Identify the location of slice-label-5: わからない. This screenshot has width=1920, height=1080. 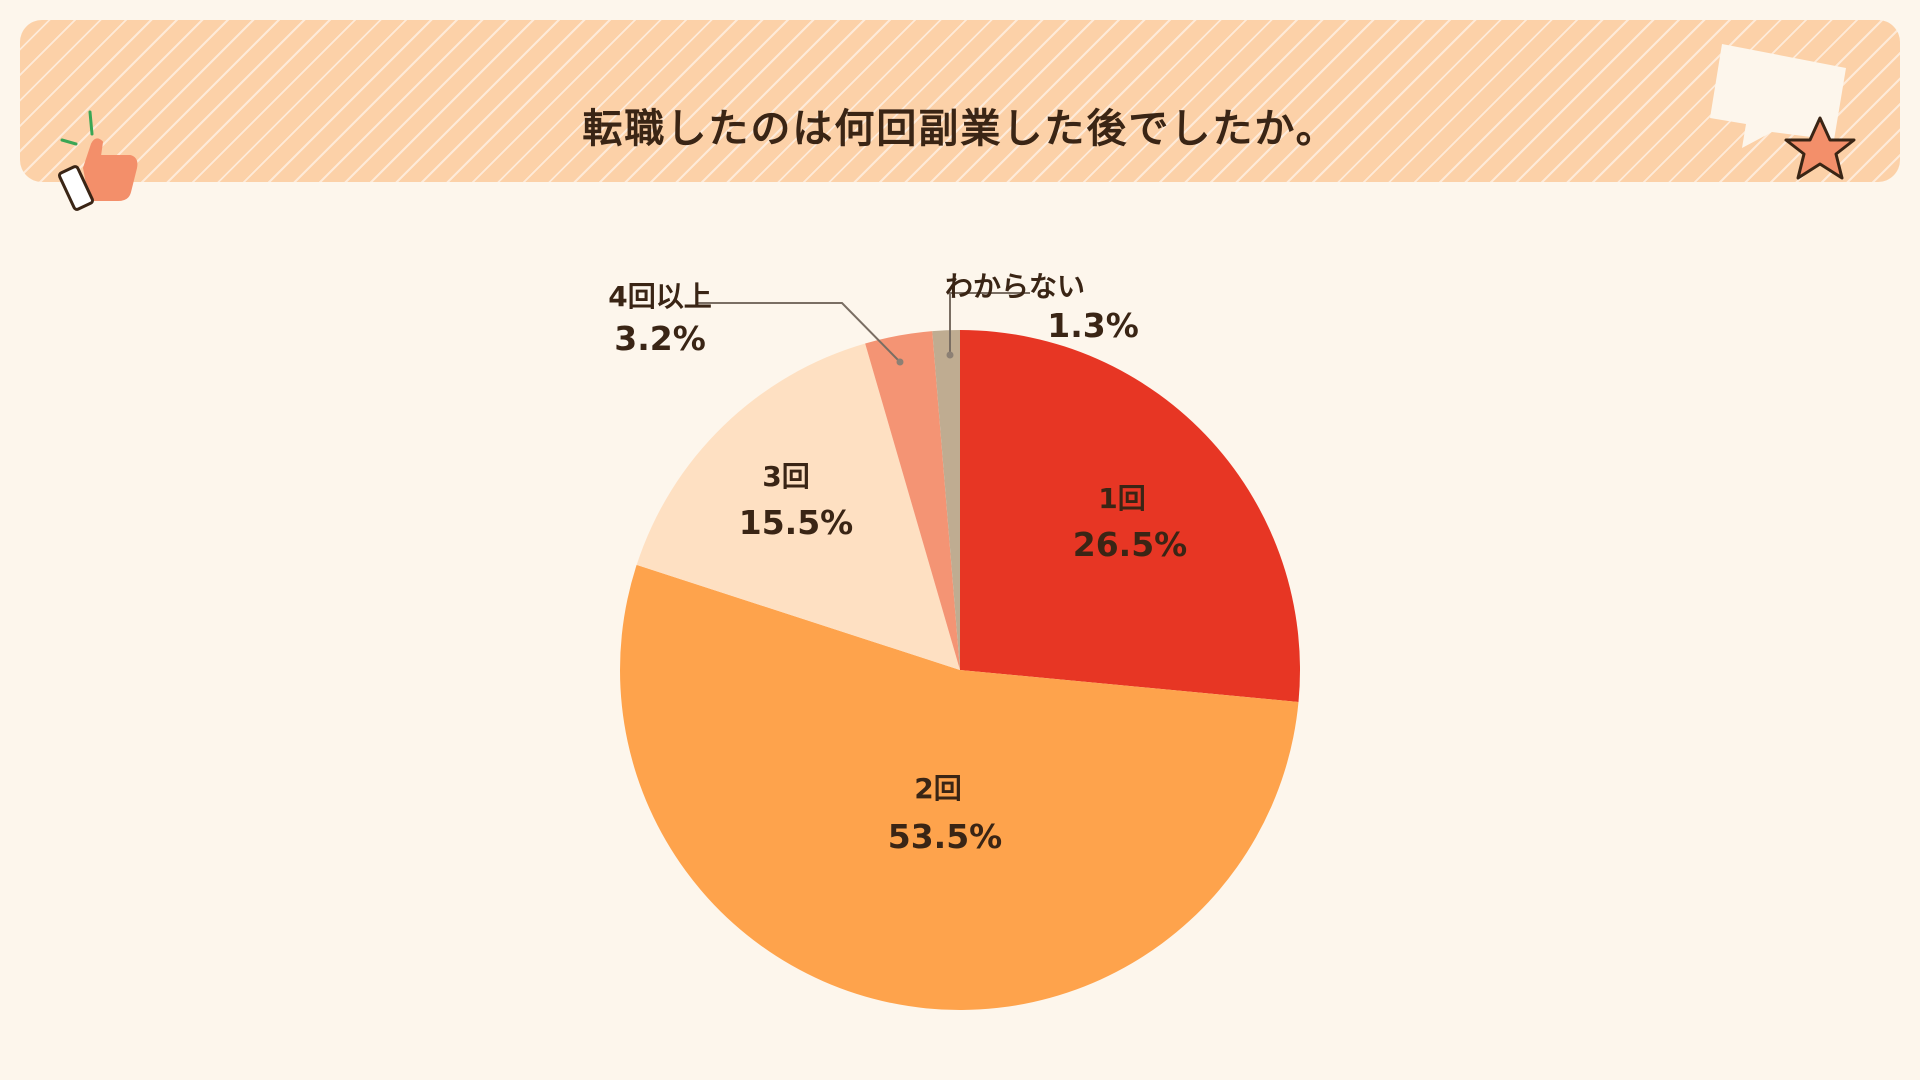
(1015, 286).